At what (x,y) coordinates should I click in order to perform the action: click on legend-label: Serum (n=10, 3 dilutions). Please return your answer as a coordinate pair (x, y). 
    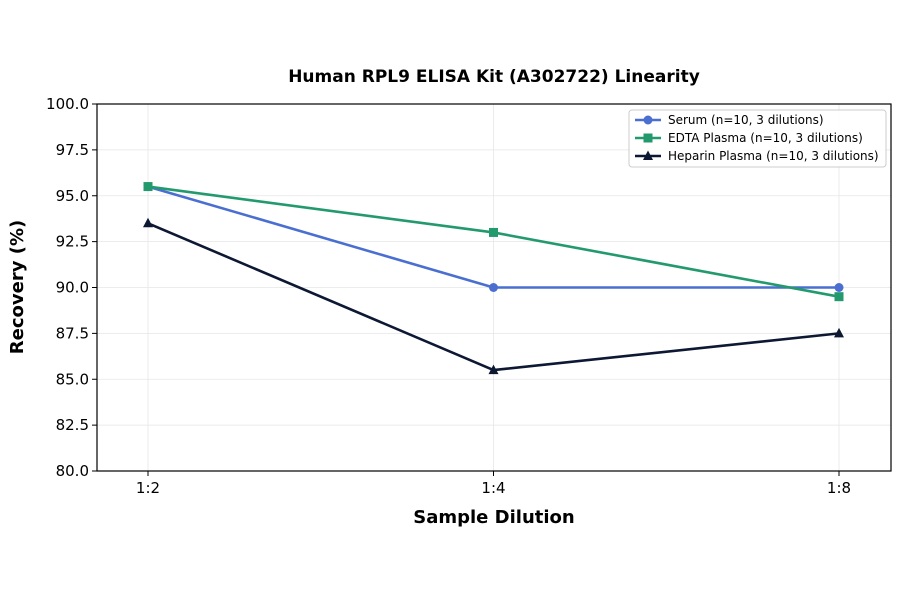
    Looking at the image, I should click on (746, 120).